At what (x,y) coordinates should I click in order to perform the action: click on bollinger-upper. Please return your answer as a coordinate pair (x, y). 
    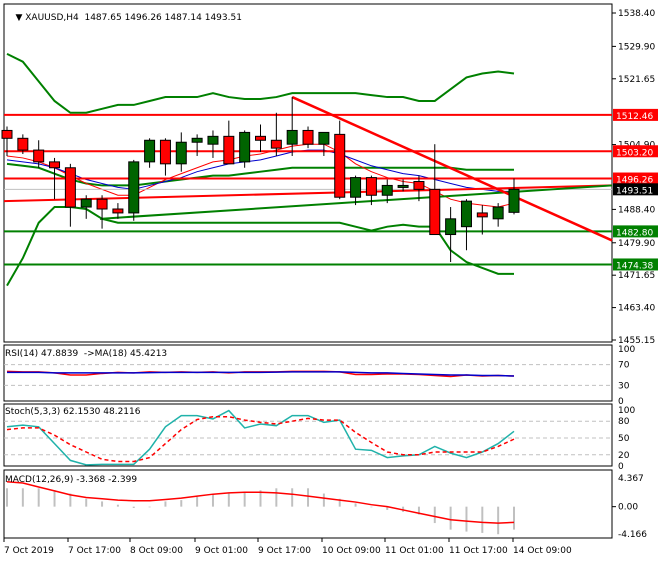
    Looking at the image, I should click on (260, 83).